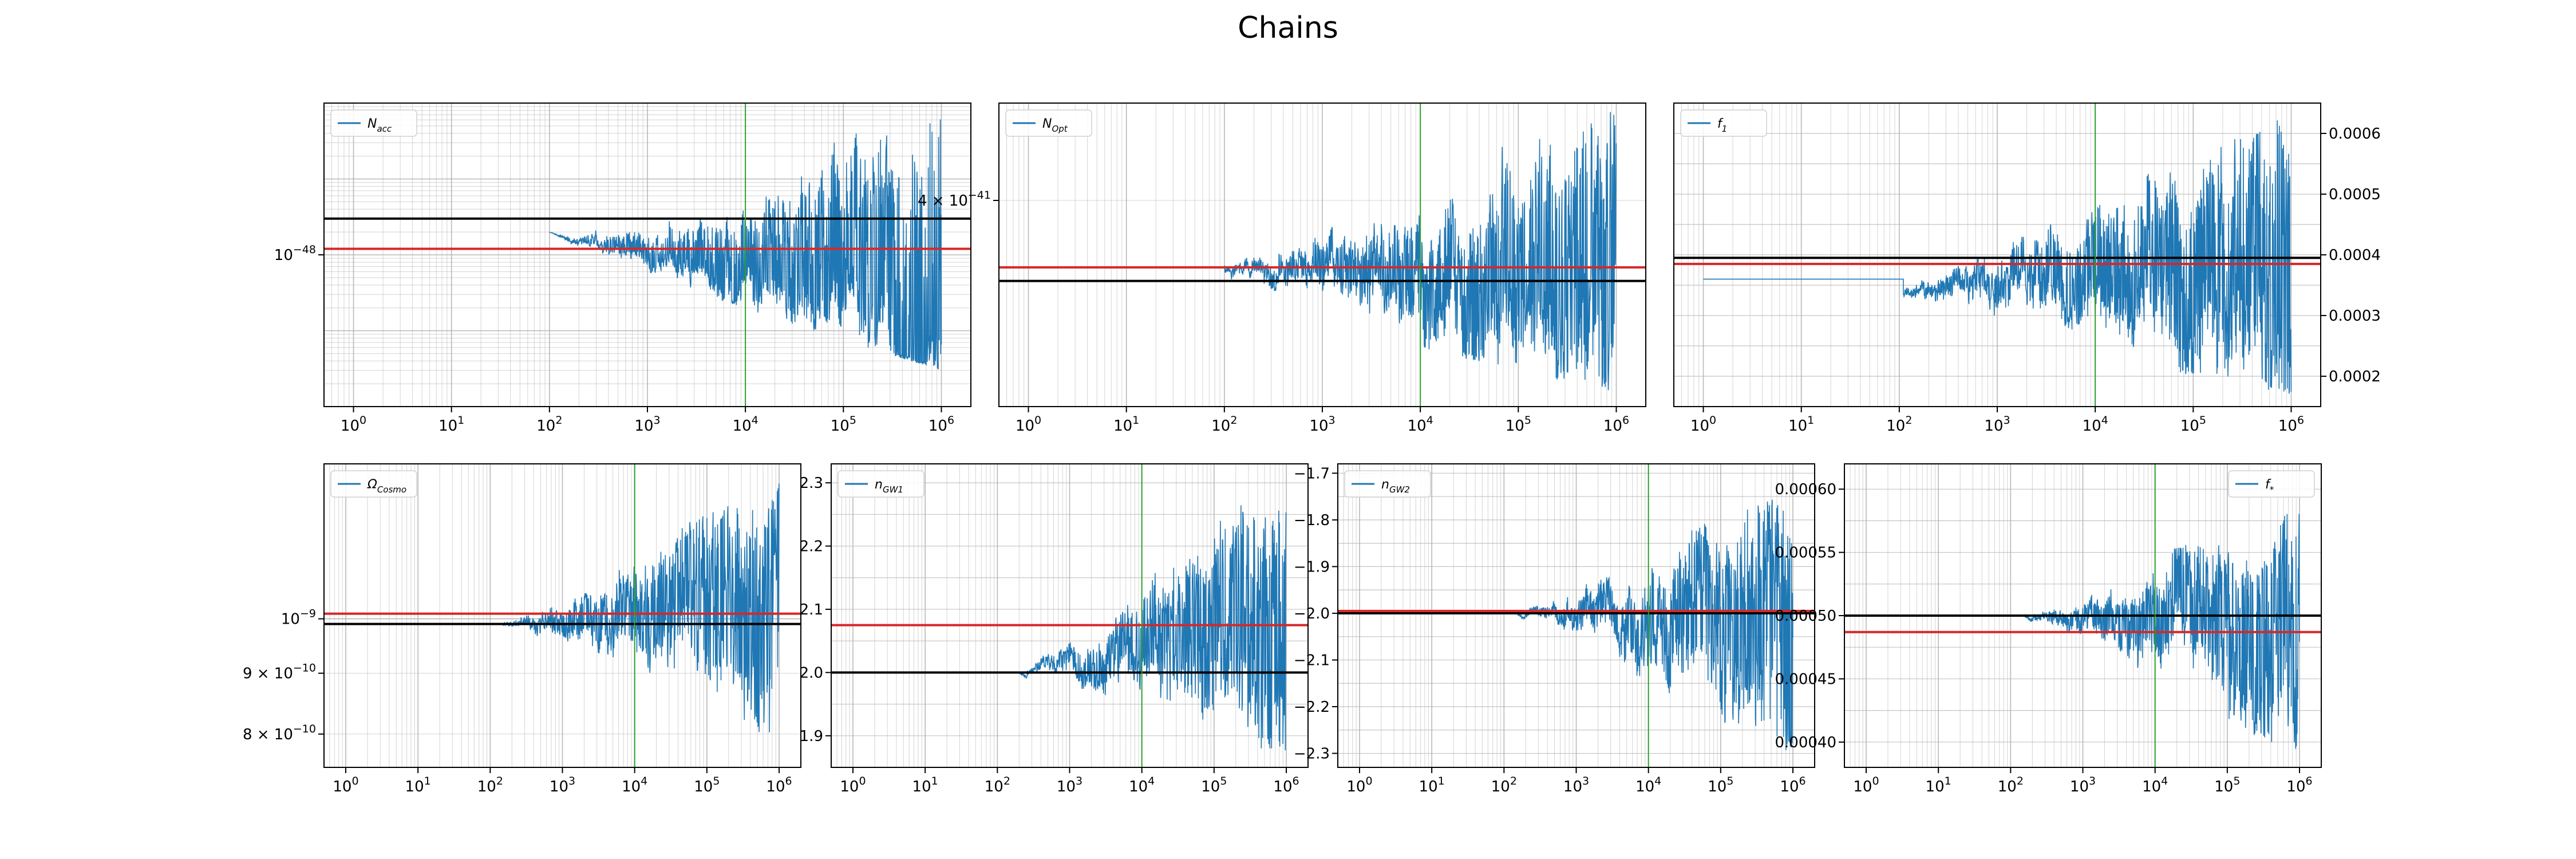 Image resolution: width=2576 pixels, height=859 pixels. What do you see at coordinates (1805, 553) in the screenshot?
I see `y-tick-label: 0.00055` at bounding box center [1805, 553].